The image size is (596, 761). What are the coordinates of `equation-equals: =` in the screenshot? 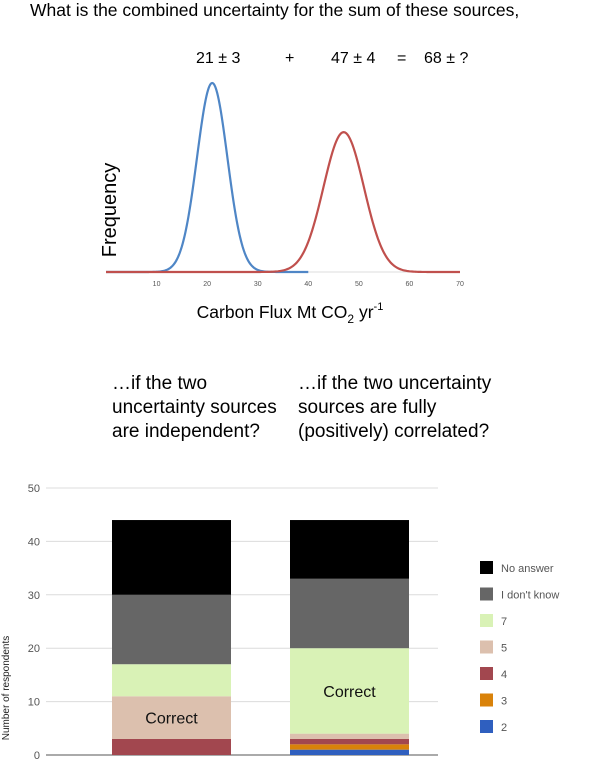 It's located at (402, 58).